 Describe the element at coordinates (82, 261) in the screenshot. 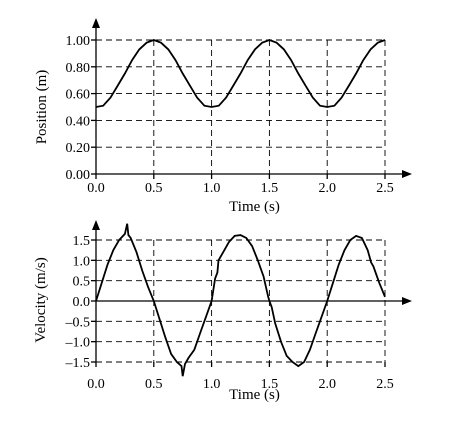

I see `y-tick-label: 1.0` at that location.